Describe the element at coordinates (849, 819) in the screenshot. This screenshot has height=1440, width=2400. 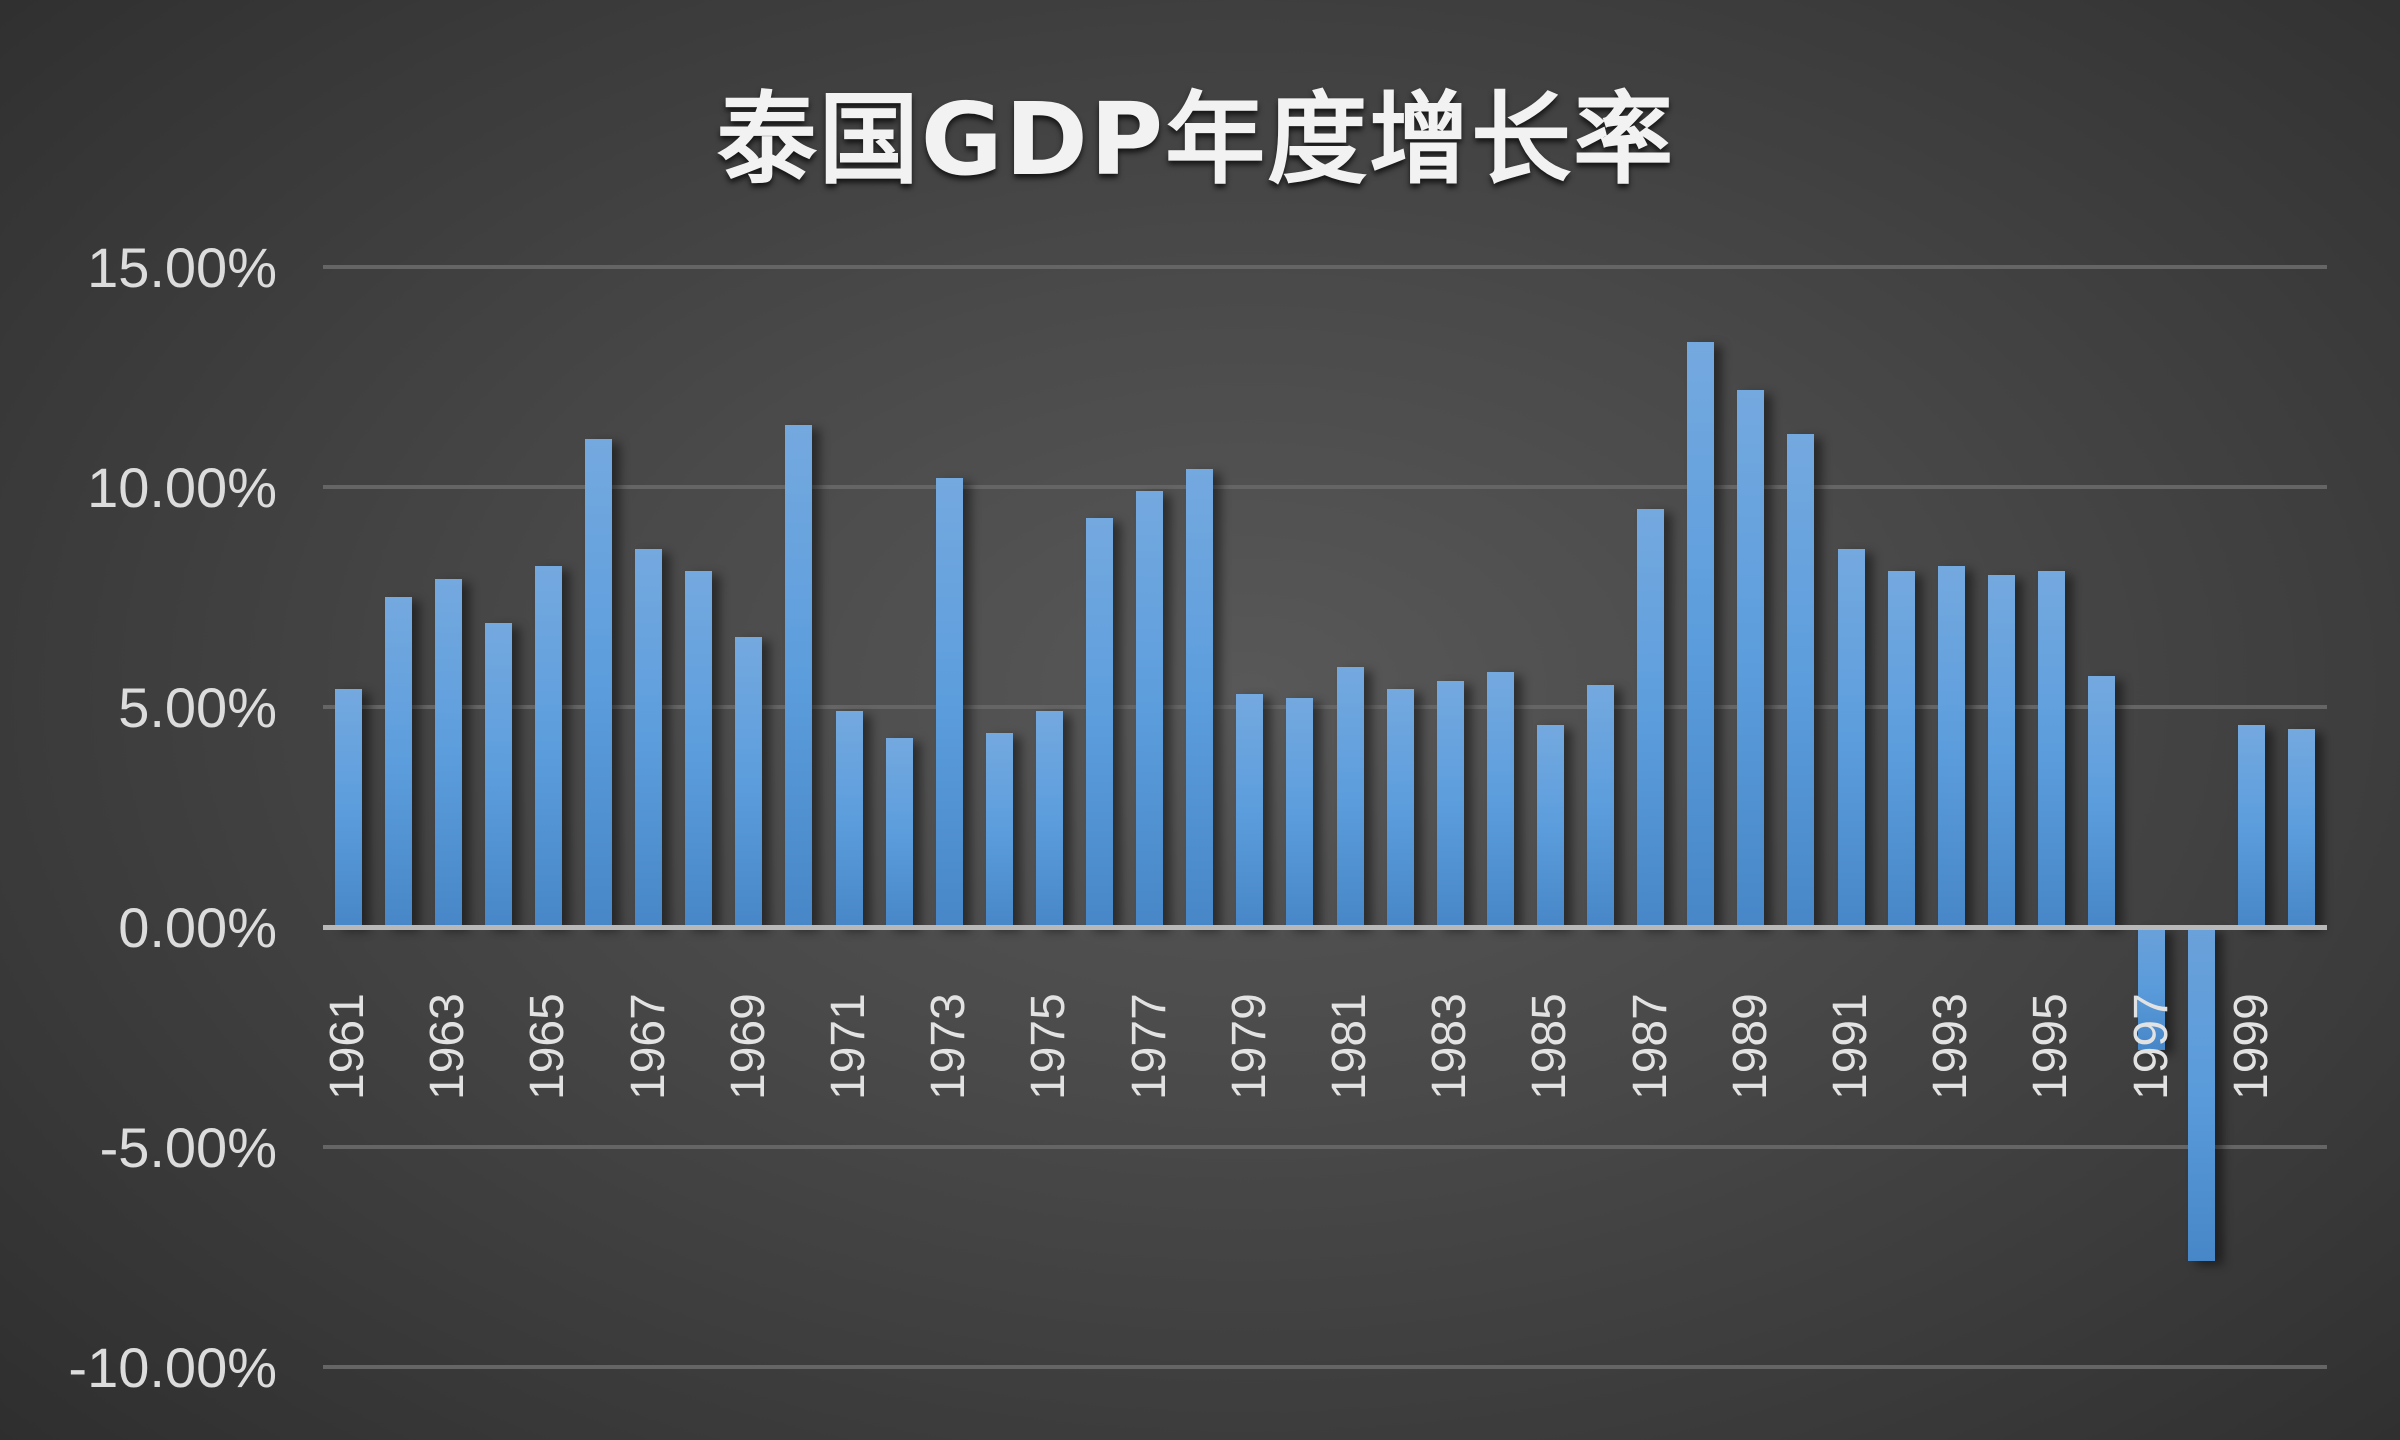
I see `bar-1971` at that location.